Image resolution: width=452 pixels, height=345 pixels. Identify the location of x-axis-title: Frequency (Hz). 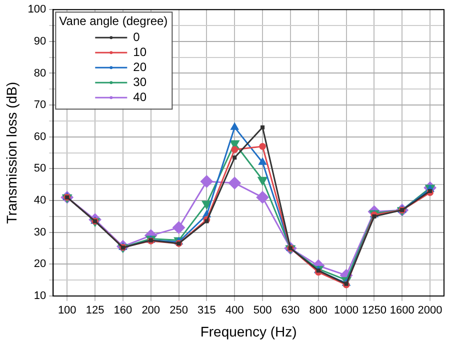
(248, 331).